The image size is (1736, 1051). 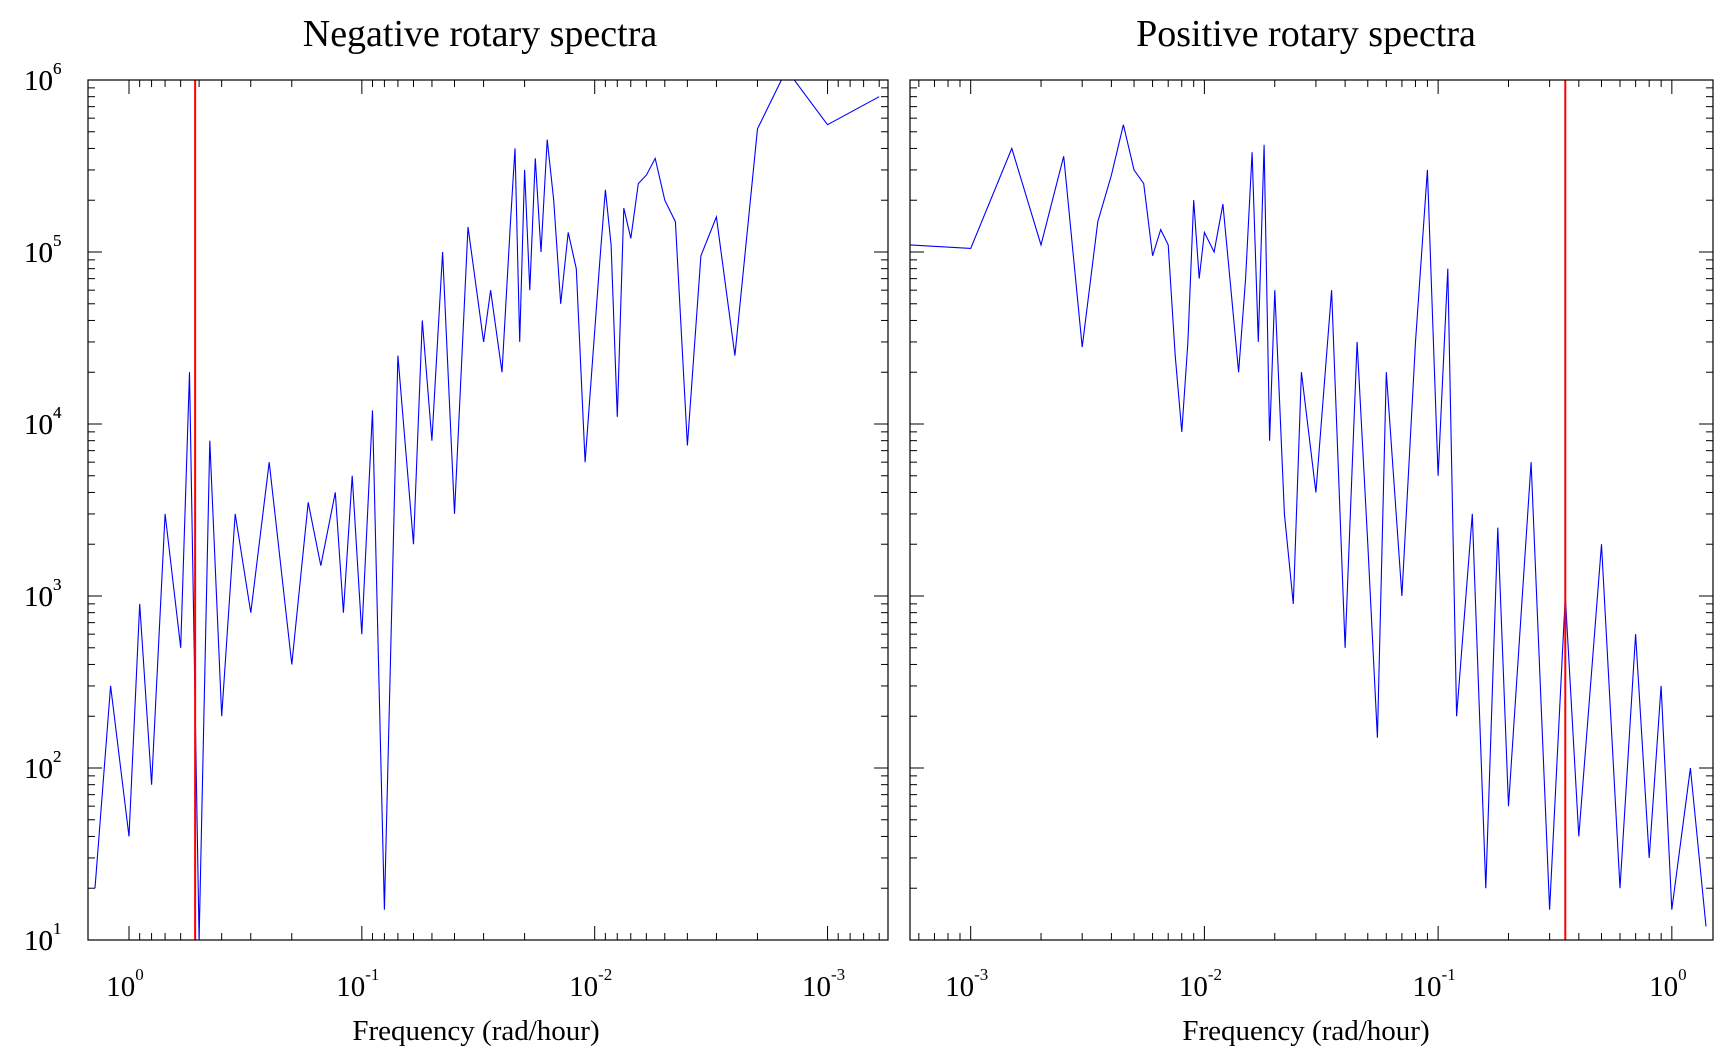 I want to click on y-tick-label: 10³, so click(x=43, y=594).